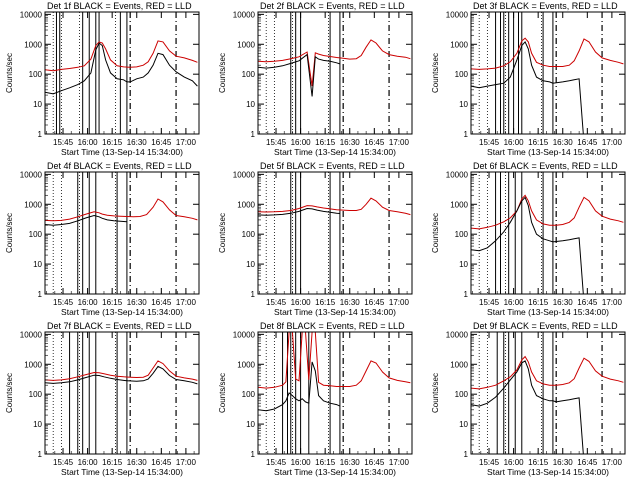 The height and width of the screenshot is (480, 640). Describe the element at coordinates (119, 326) in the screenshot. I see `panel-title: Det 7f BLACK = Events, RED = LLD` at that location.